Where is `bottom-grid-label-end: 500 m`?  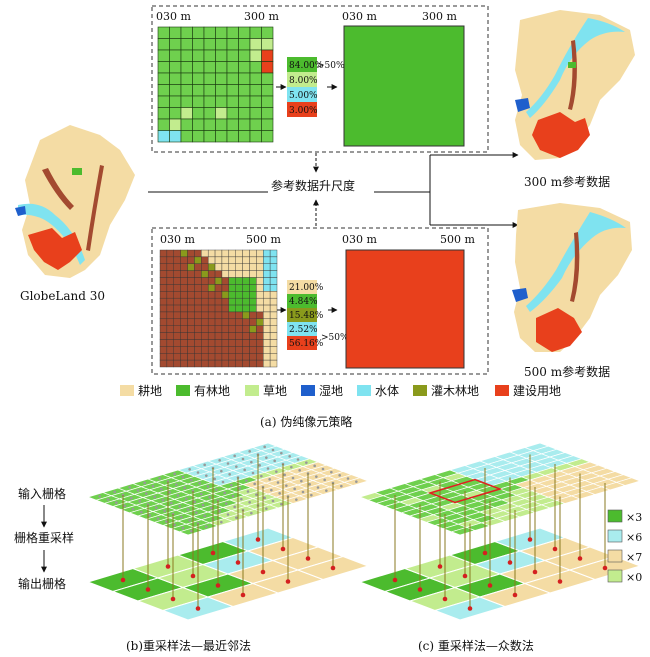 bottom-grid-label-end: 500 m is located at coordinates (263, 239).